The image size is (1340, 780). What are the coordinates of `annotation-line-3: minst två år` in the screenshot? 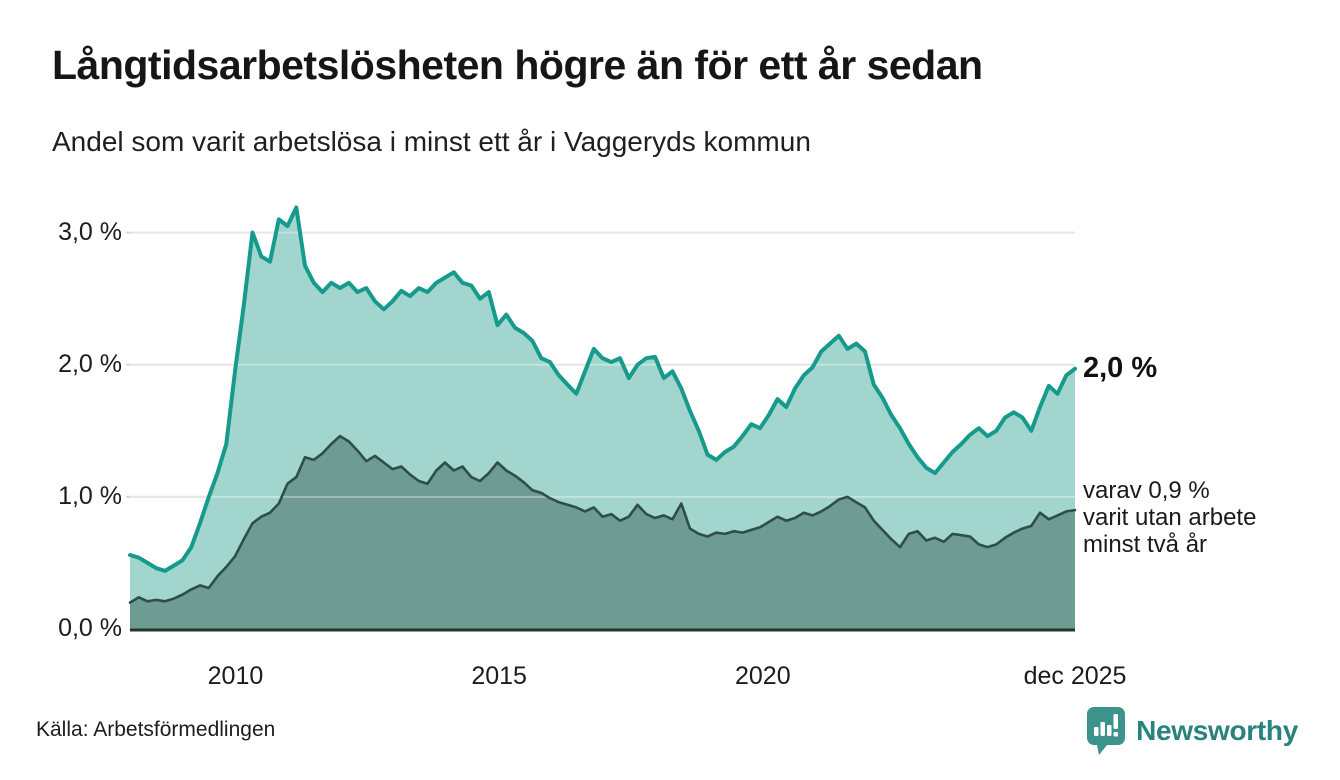 It's located at (1145, 544).